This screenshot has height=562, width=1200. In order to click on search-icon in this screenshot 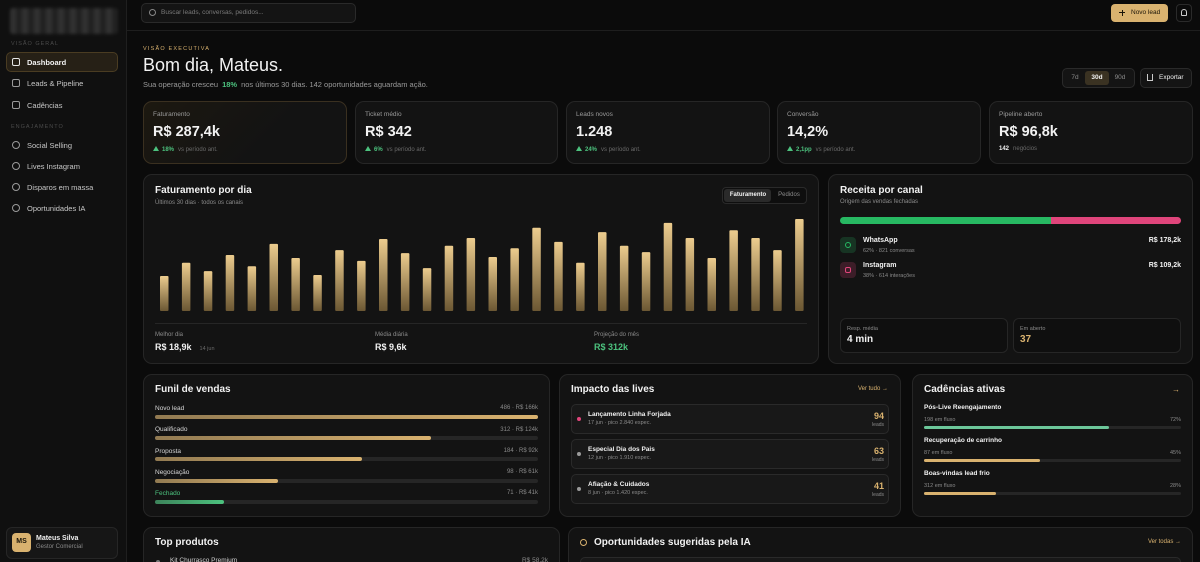, I will do `click(152, 12)`.